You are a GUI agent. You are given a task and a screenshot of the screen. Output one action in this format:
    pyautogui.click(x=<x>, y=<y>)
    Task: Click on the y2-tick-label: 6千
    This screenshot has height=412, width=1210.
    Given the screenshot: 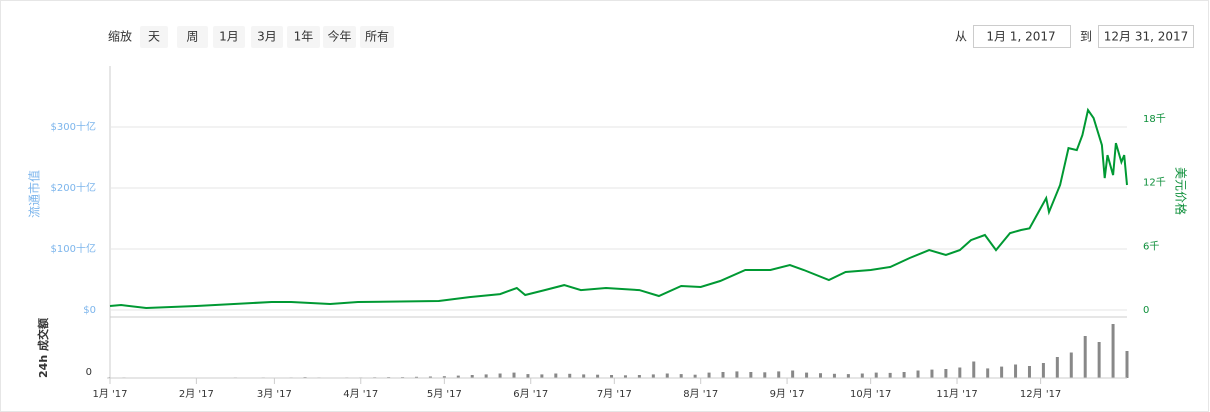 What is the action you would take?
    pyautogui.click(x=1151, y=246)
    